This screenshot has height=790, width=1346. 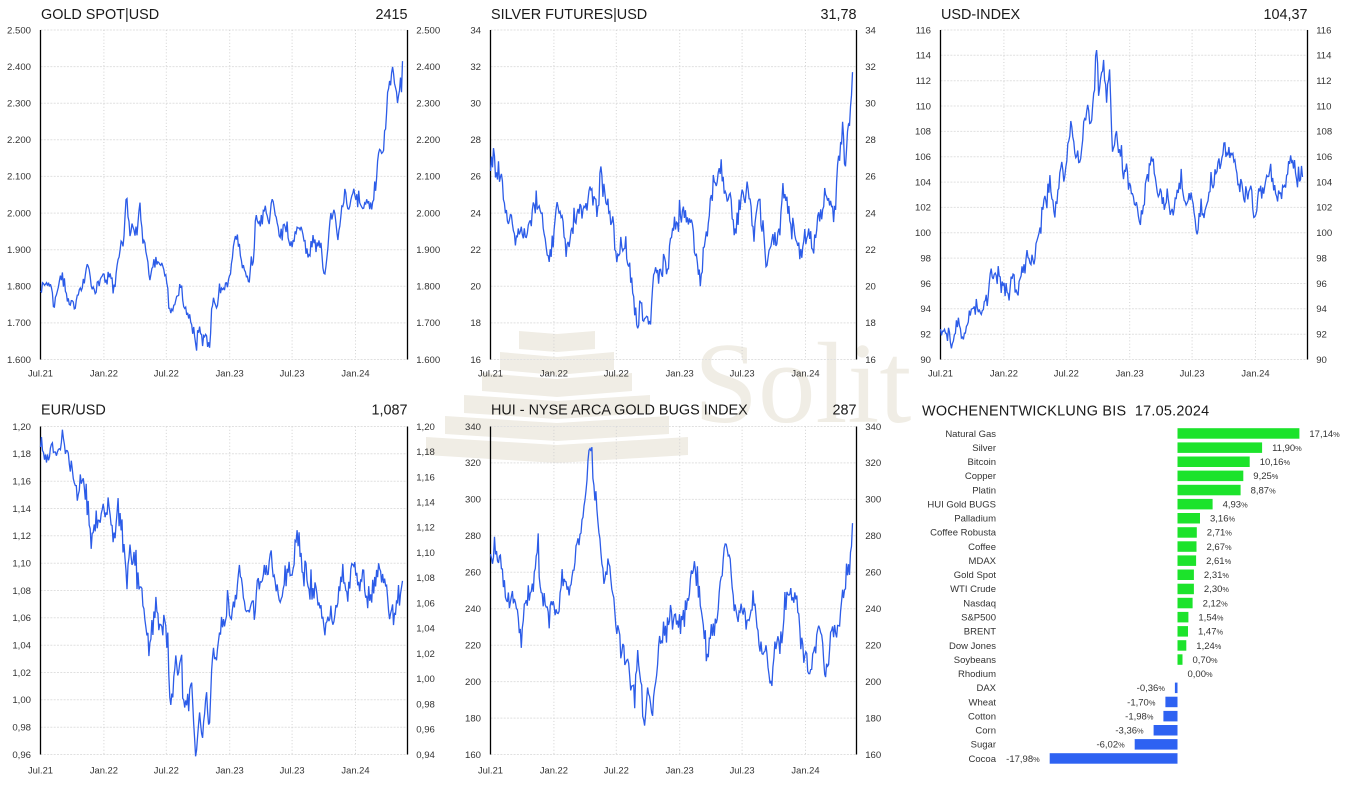 What do you see at coordinates (925, 335) in the screenshot?
I see `svg-text: 92` at bounding box center [925, 335].